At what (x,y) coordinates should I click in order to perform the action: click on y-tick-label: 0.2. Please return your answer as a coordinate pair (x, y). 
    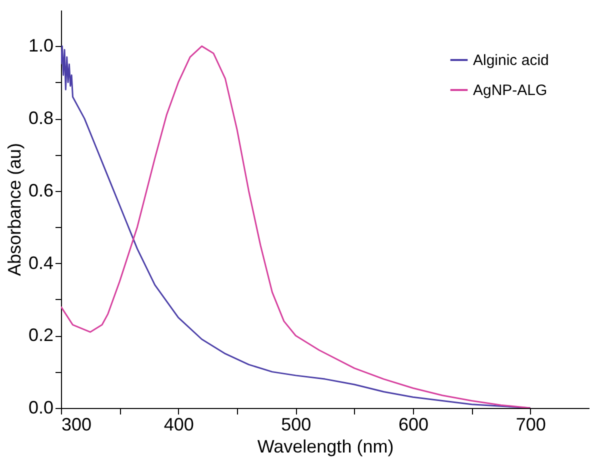
    Looking at the image, I should click on (41, 335).